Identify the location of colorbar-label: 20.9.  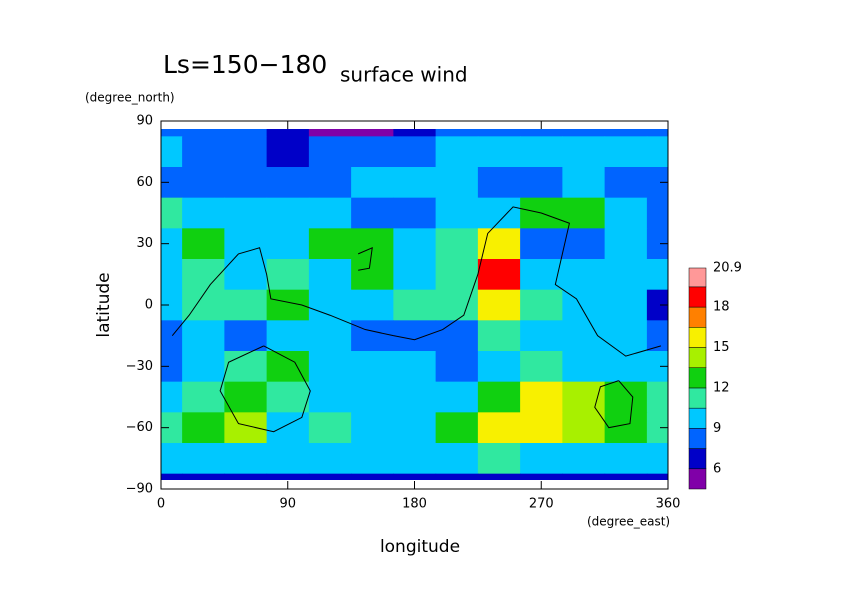
(727, 268).